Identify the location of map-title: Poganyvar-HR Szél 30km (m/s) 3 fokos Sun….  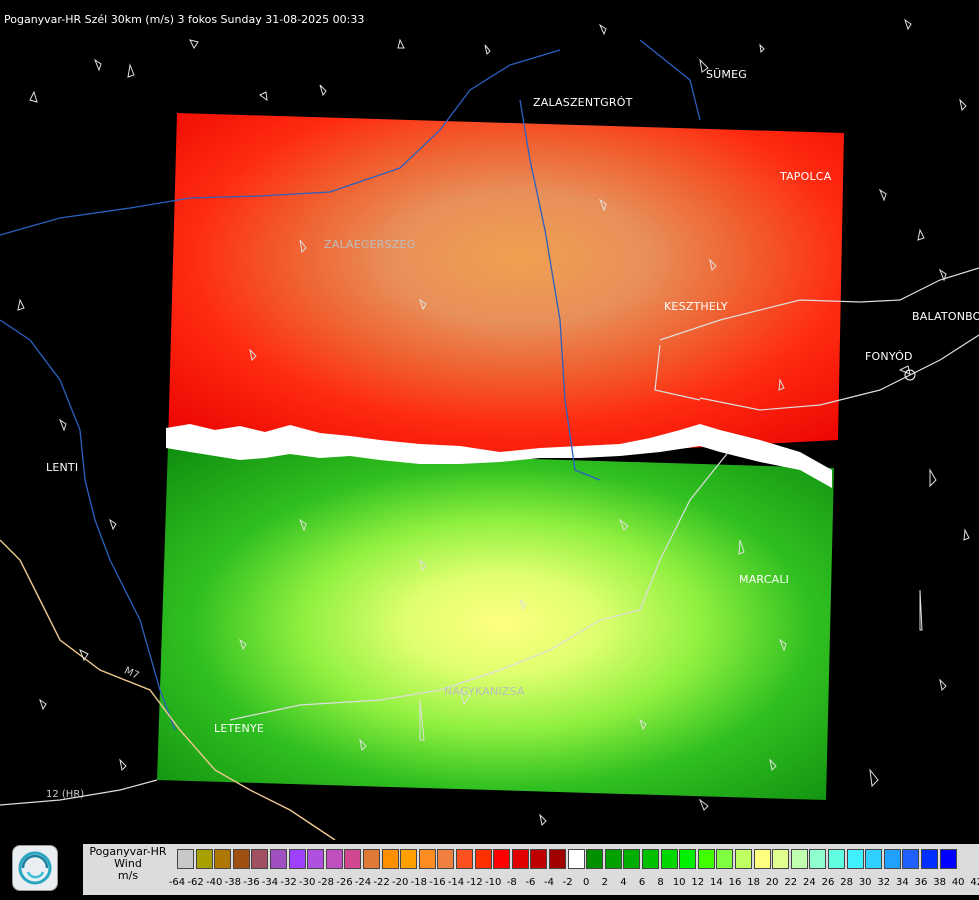
(184, 19).